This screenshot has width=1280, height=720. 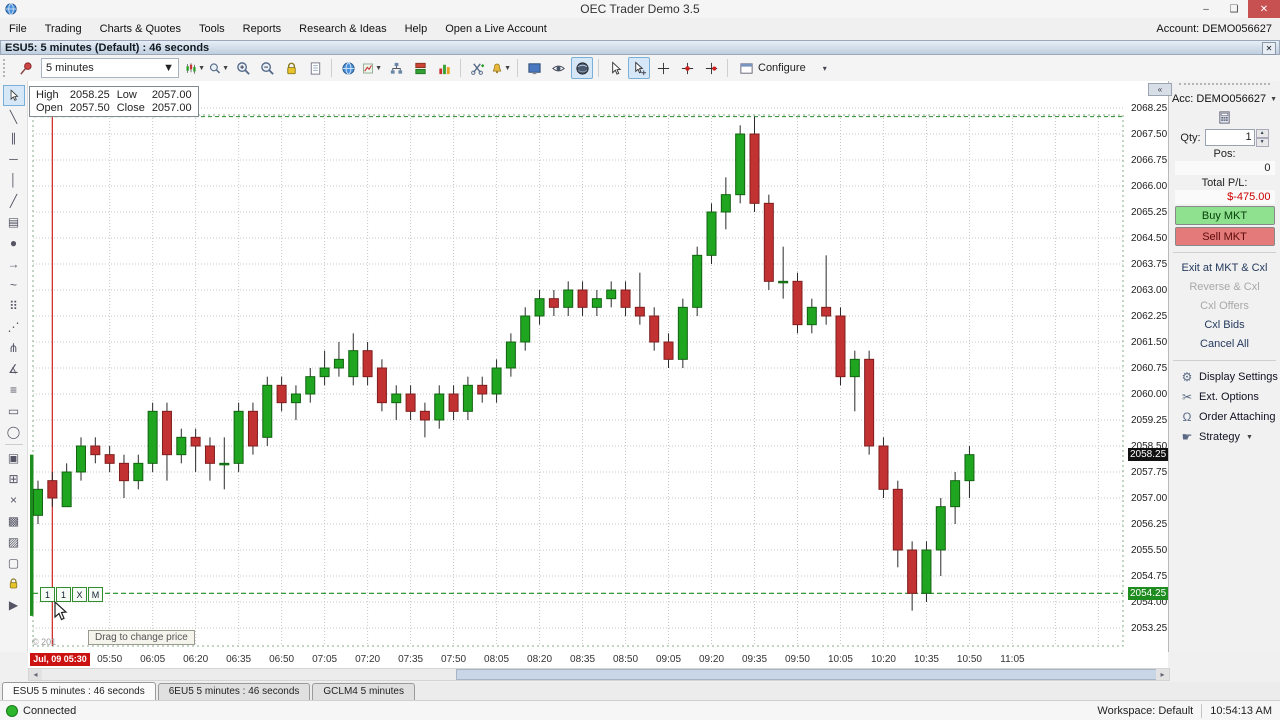 What do you see at coordinates (79, 594) in the screenshot?
I see `order-cancel-box: X` at bounding box center [79, 594].